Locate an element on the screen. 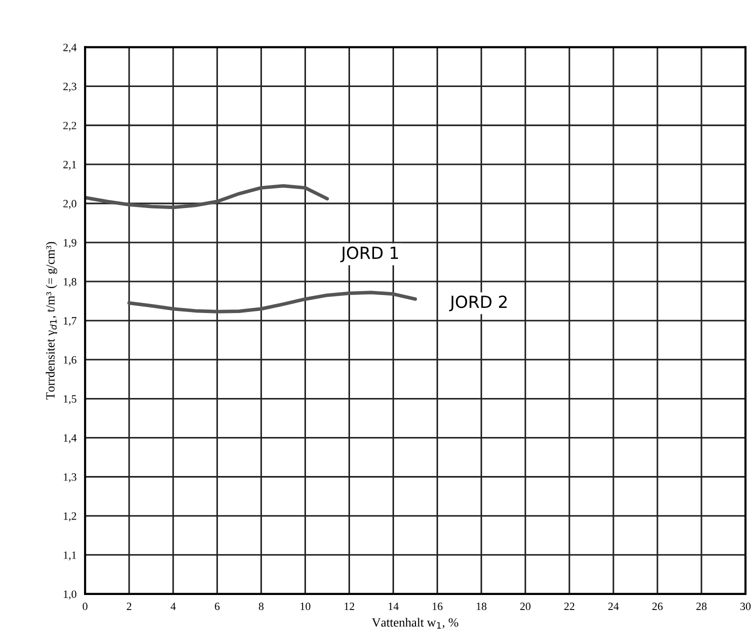 Image resolution: width=753 pixels, height=638 pixels. x-tick-label: 0 is located at coordinates (85, 606).